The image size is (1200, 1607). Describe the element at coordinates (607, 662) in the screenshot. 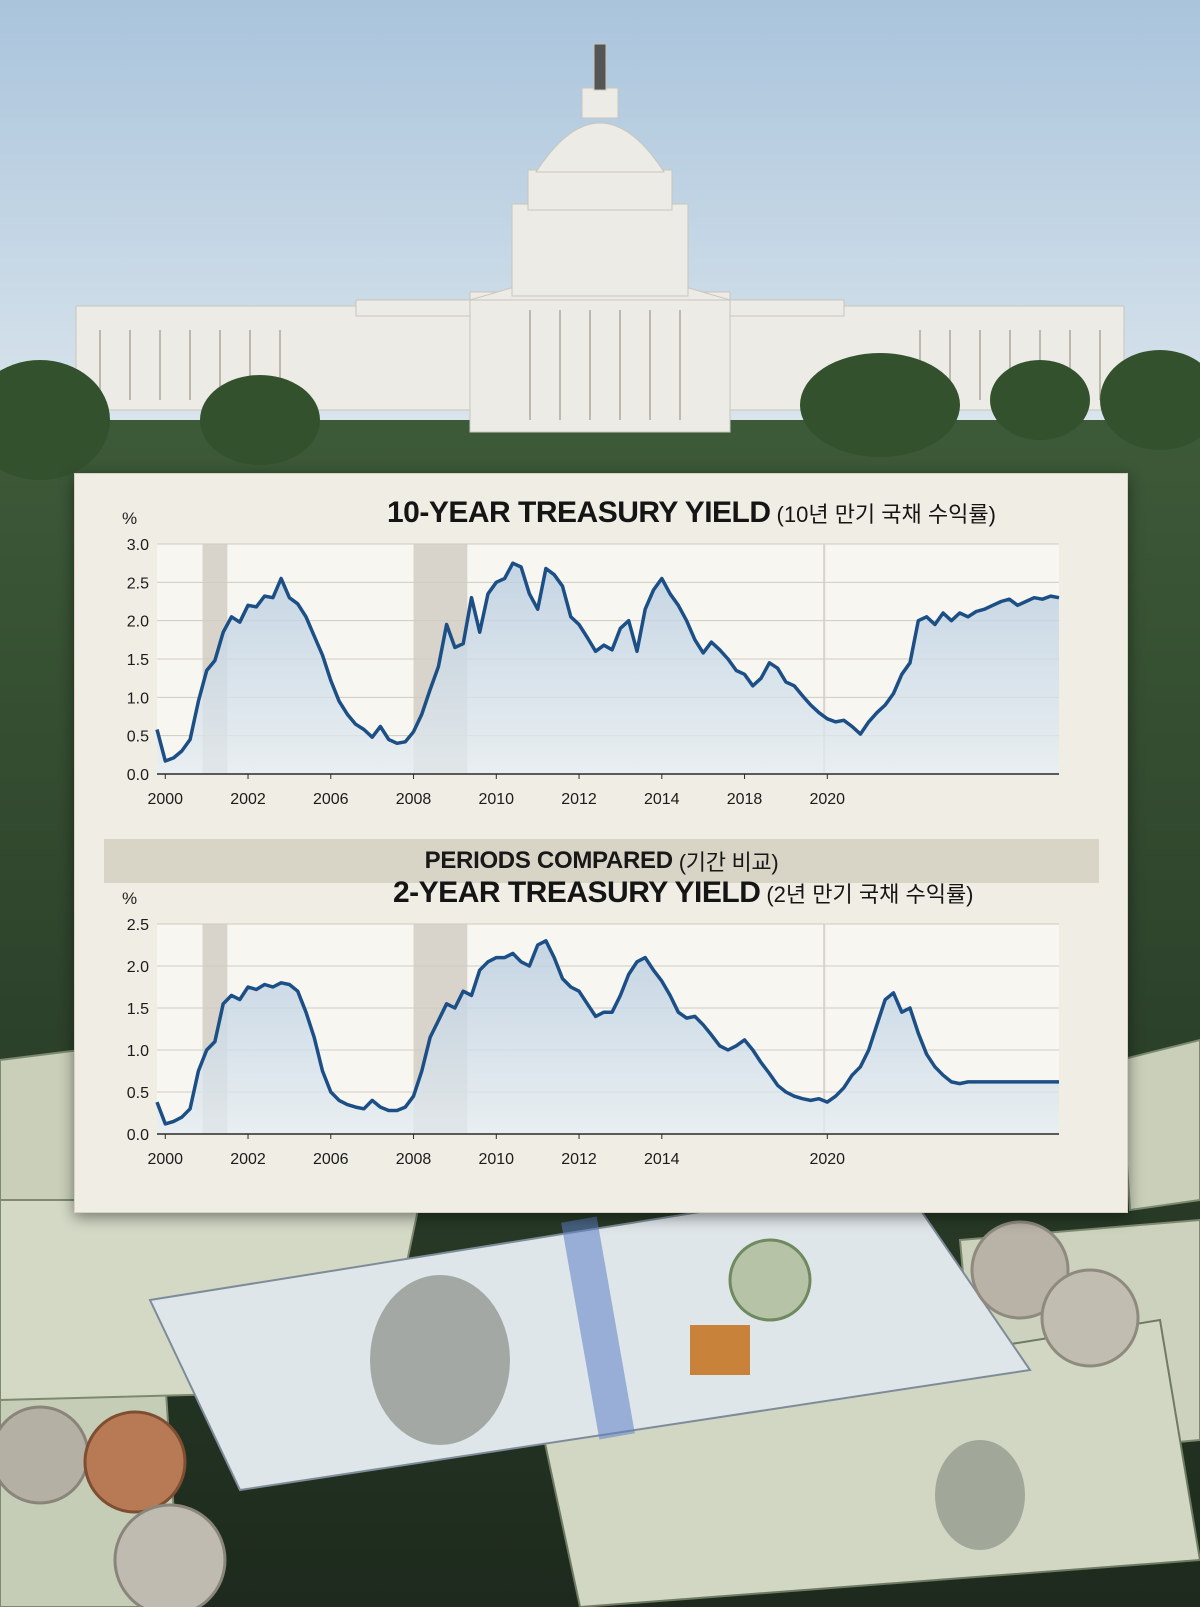

I see `chart-1-series-line` at that location.